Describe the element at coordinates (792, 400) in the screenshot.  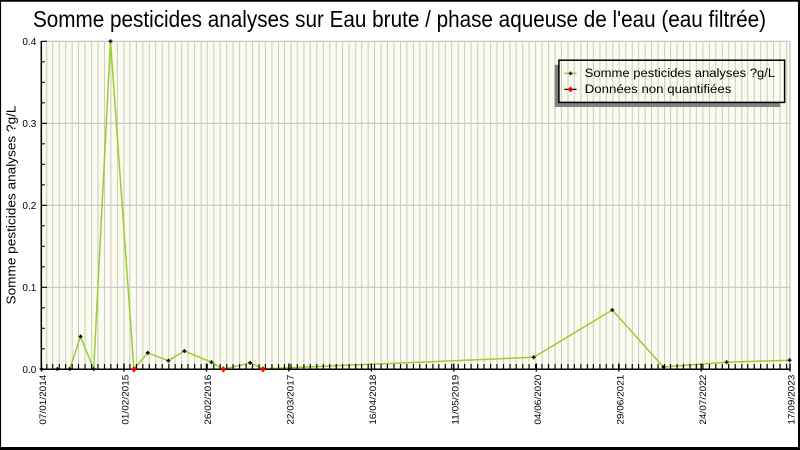
I see `svg-text: 17/09/2023` at that location.